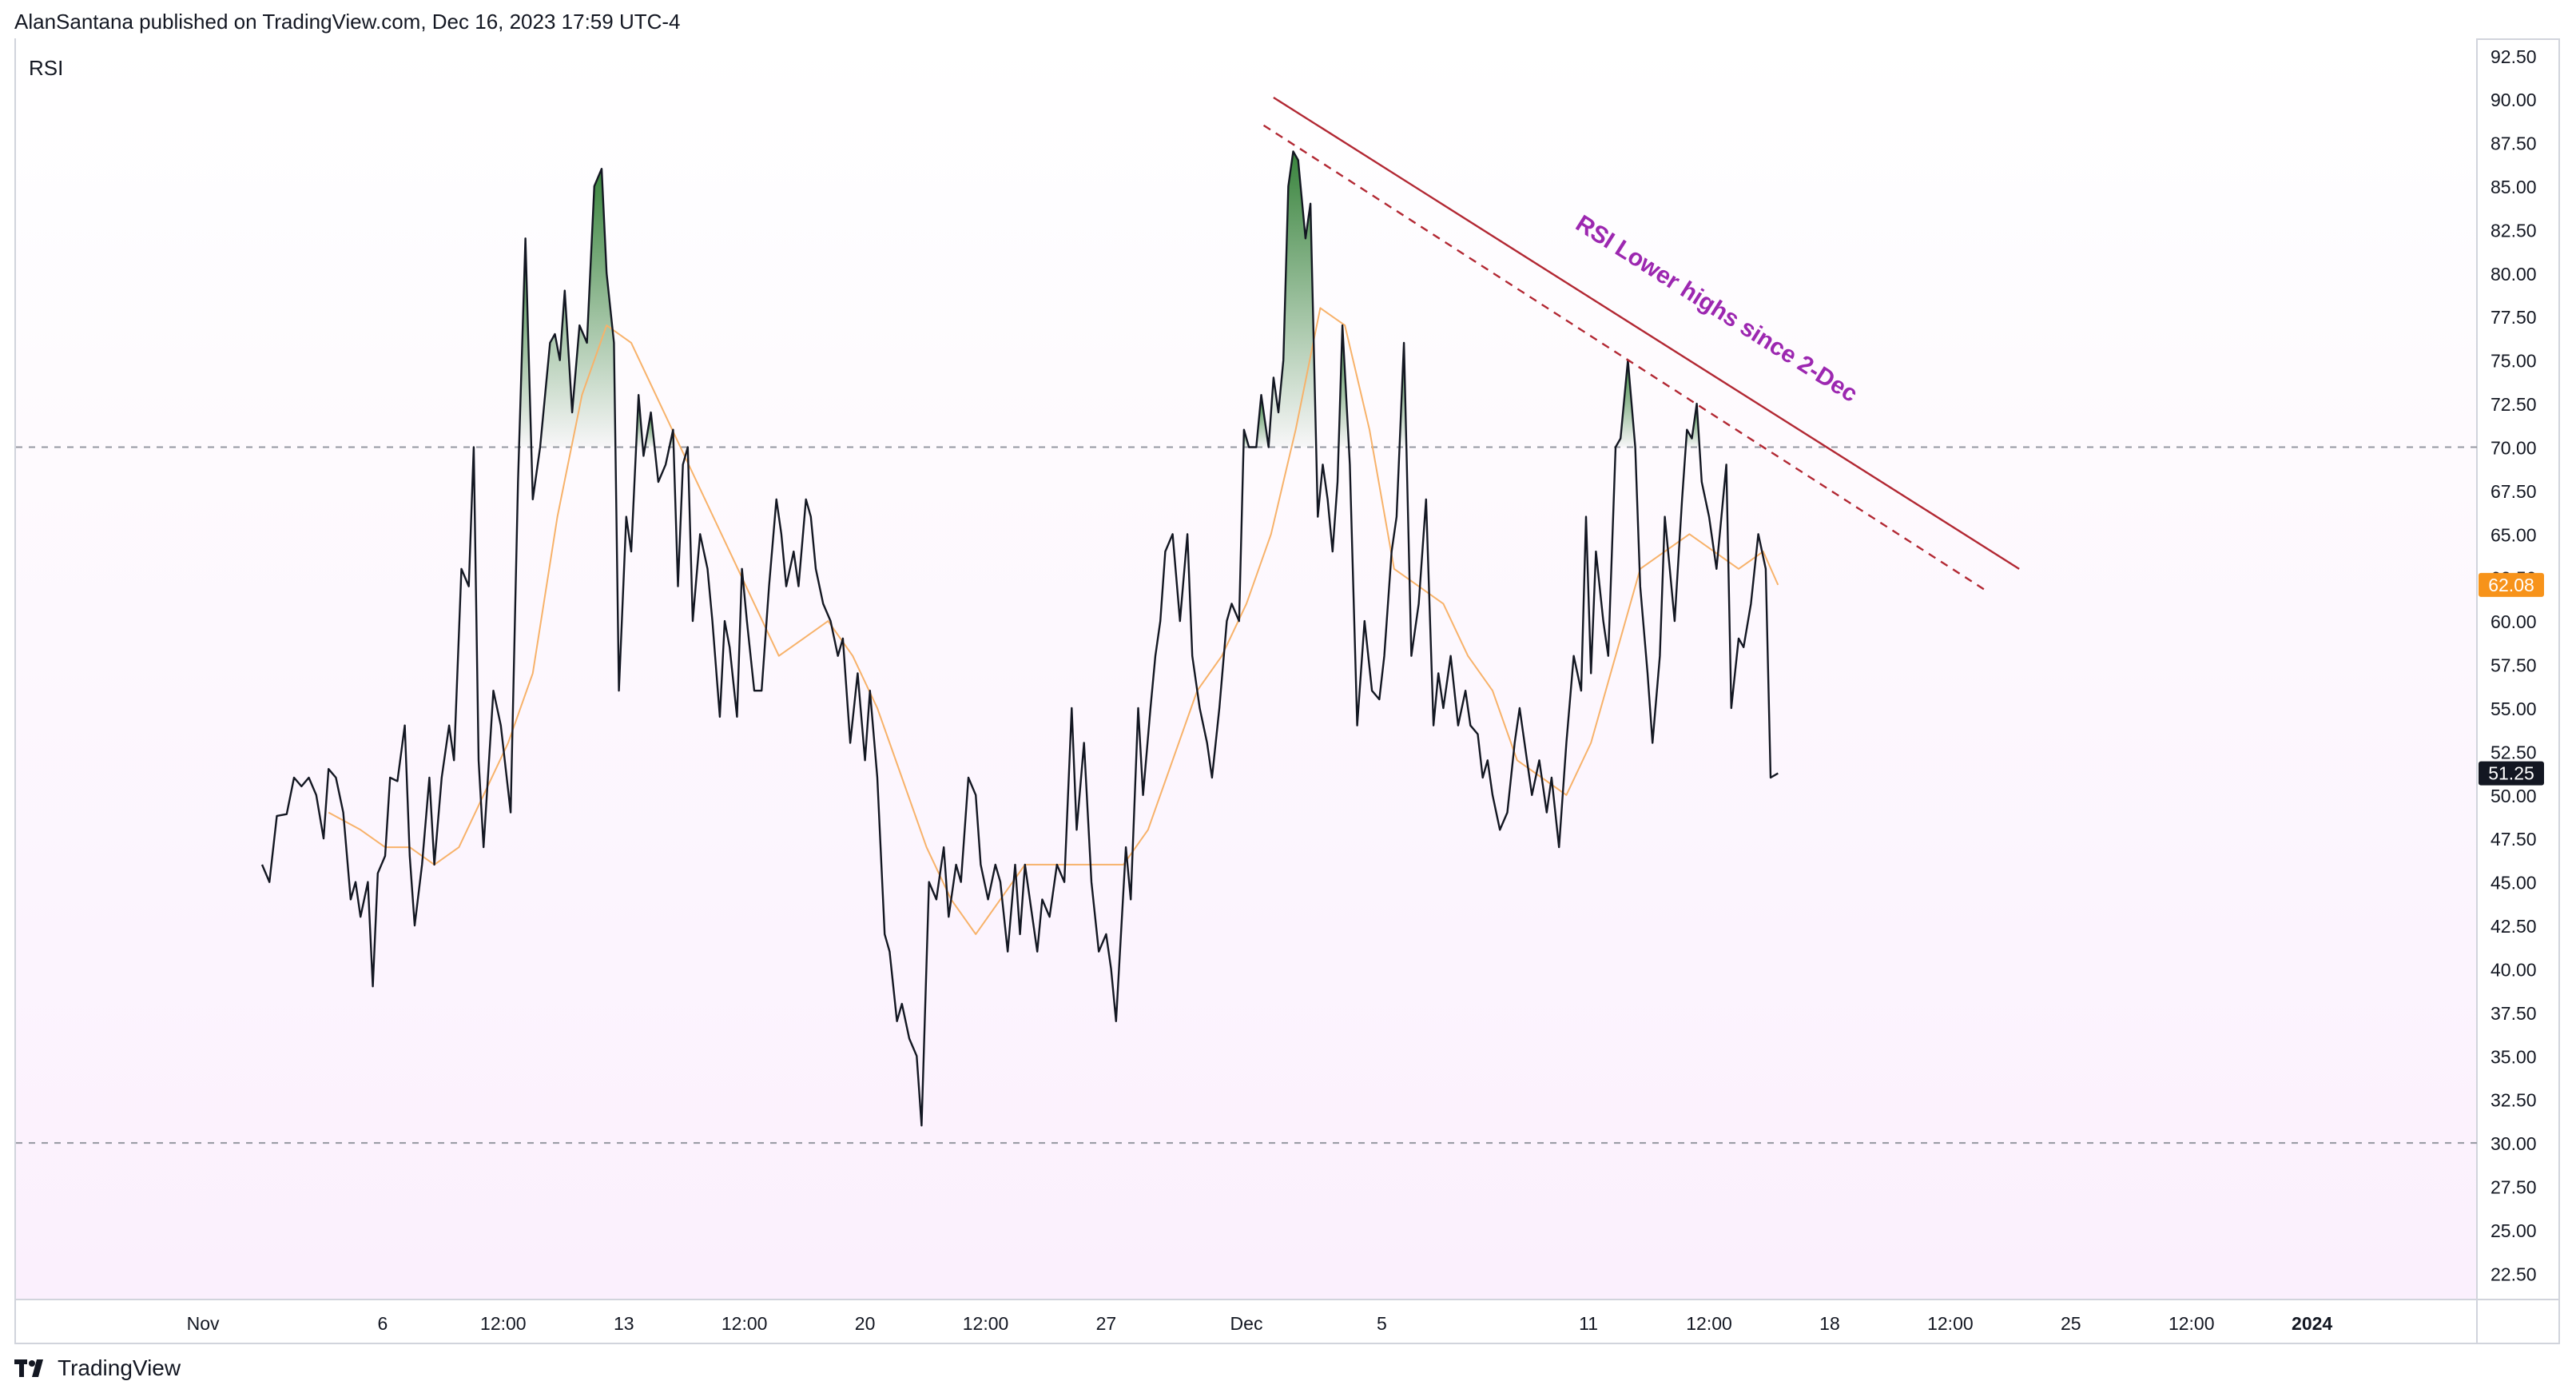 The image size is (2576, 1397). Describe the element at coordinates (2514, 926) in the screenshot. I see `y-tick-label-8: 42.50` at that location.